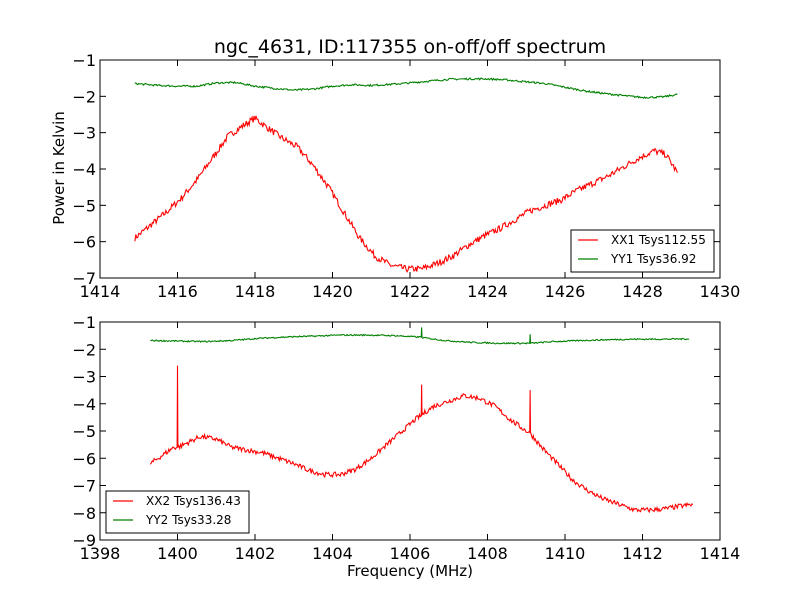  Describe the element at coordinates (84, 349) in the screenshot. I see `bottom-y-tick-label: −2` at that location.